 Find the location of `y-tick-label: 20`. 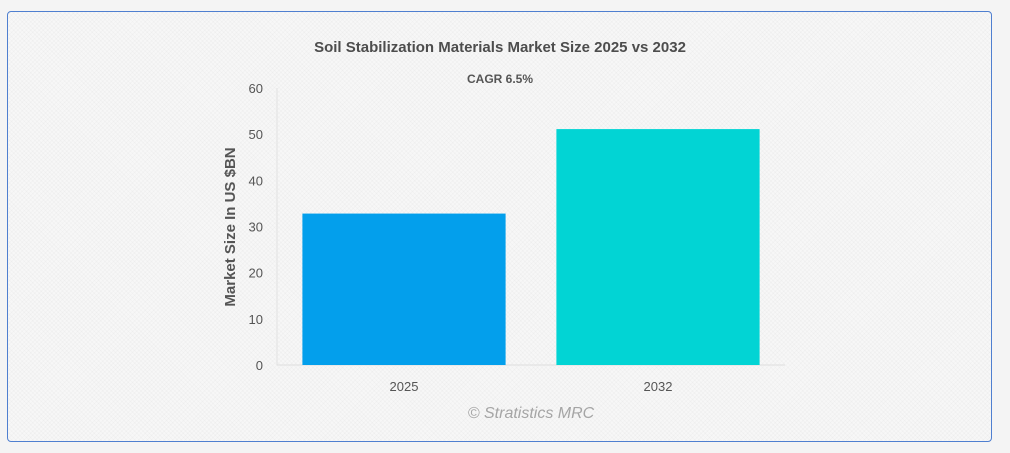

y-tick-label: 20 is located at coordinates (256, 273).